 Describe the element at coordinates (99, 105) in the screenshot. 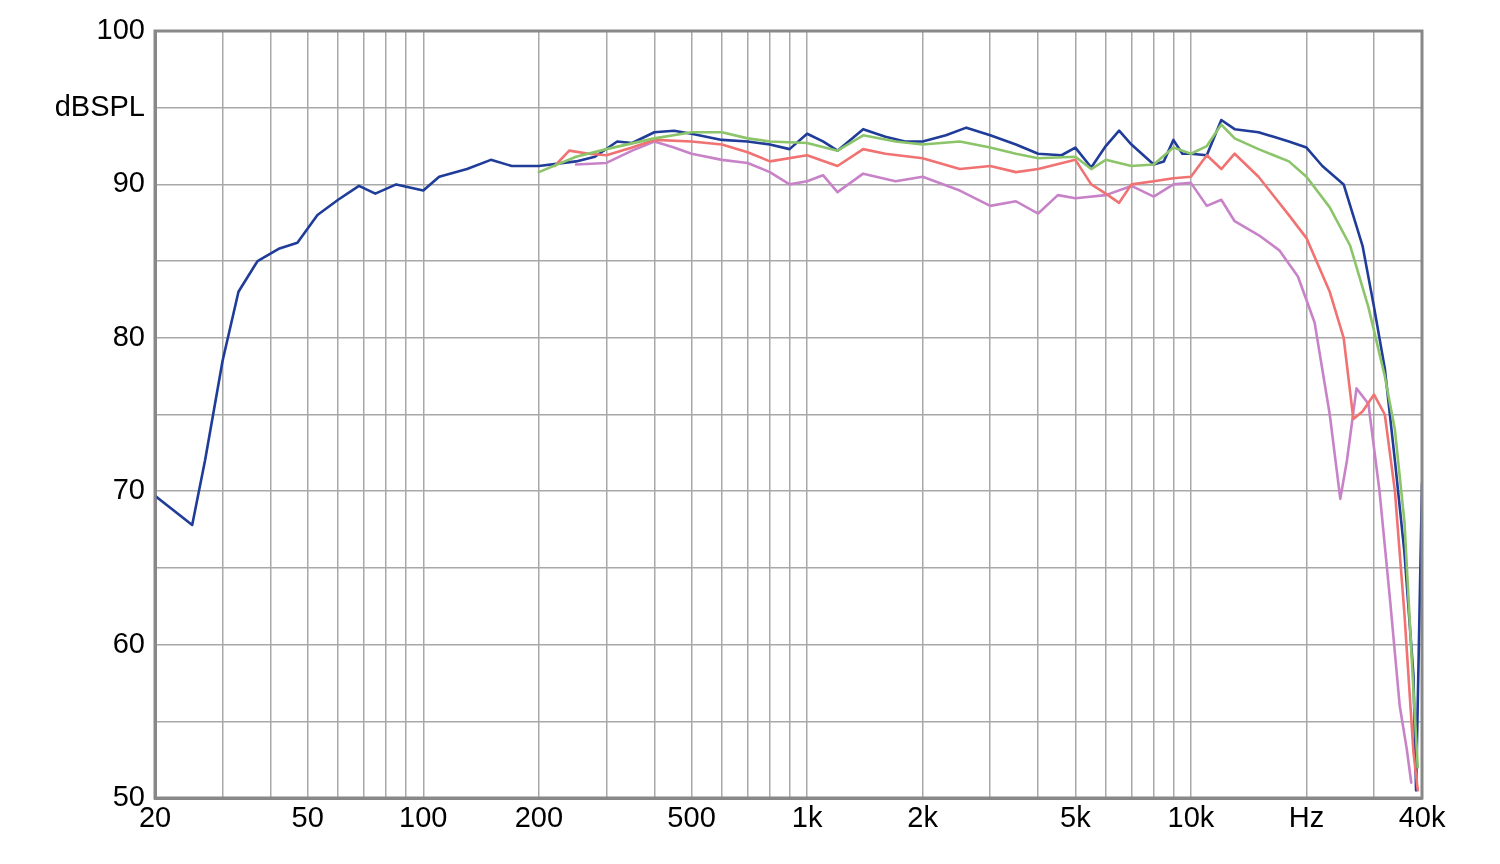

I see `y-tick-label: dBSPL` at that location.